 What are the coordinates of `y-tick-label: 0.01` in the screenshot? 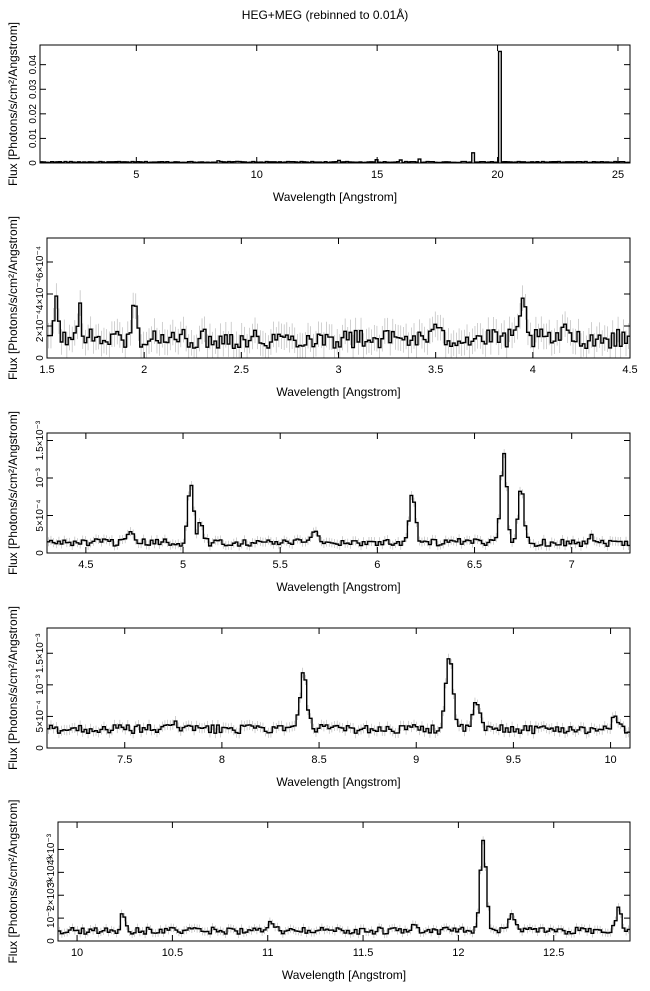 It's located at (33, 138).